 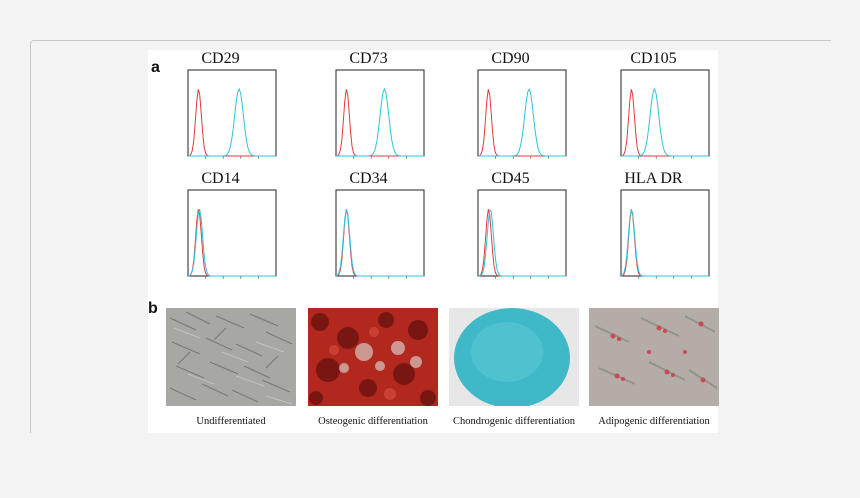 What do you see at coordinates (231, 421) in the screenshot?
I see `caption-undifferentiated: Undifferentiated` at bounding box center [231, 421].